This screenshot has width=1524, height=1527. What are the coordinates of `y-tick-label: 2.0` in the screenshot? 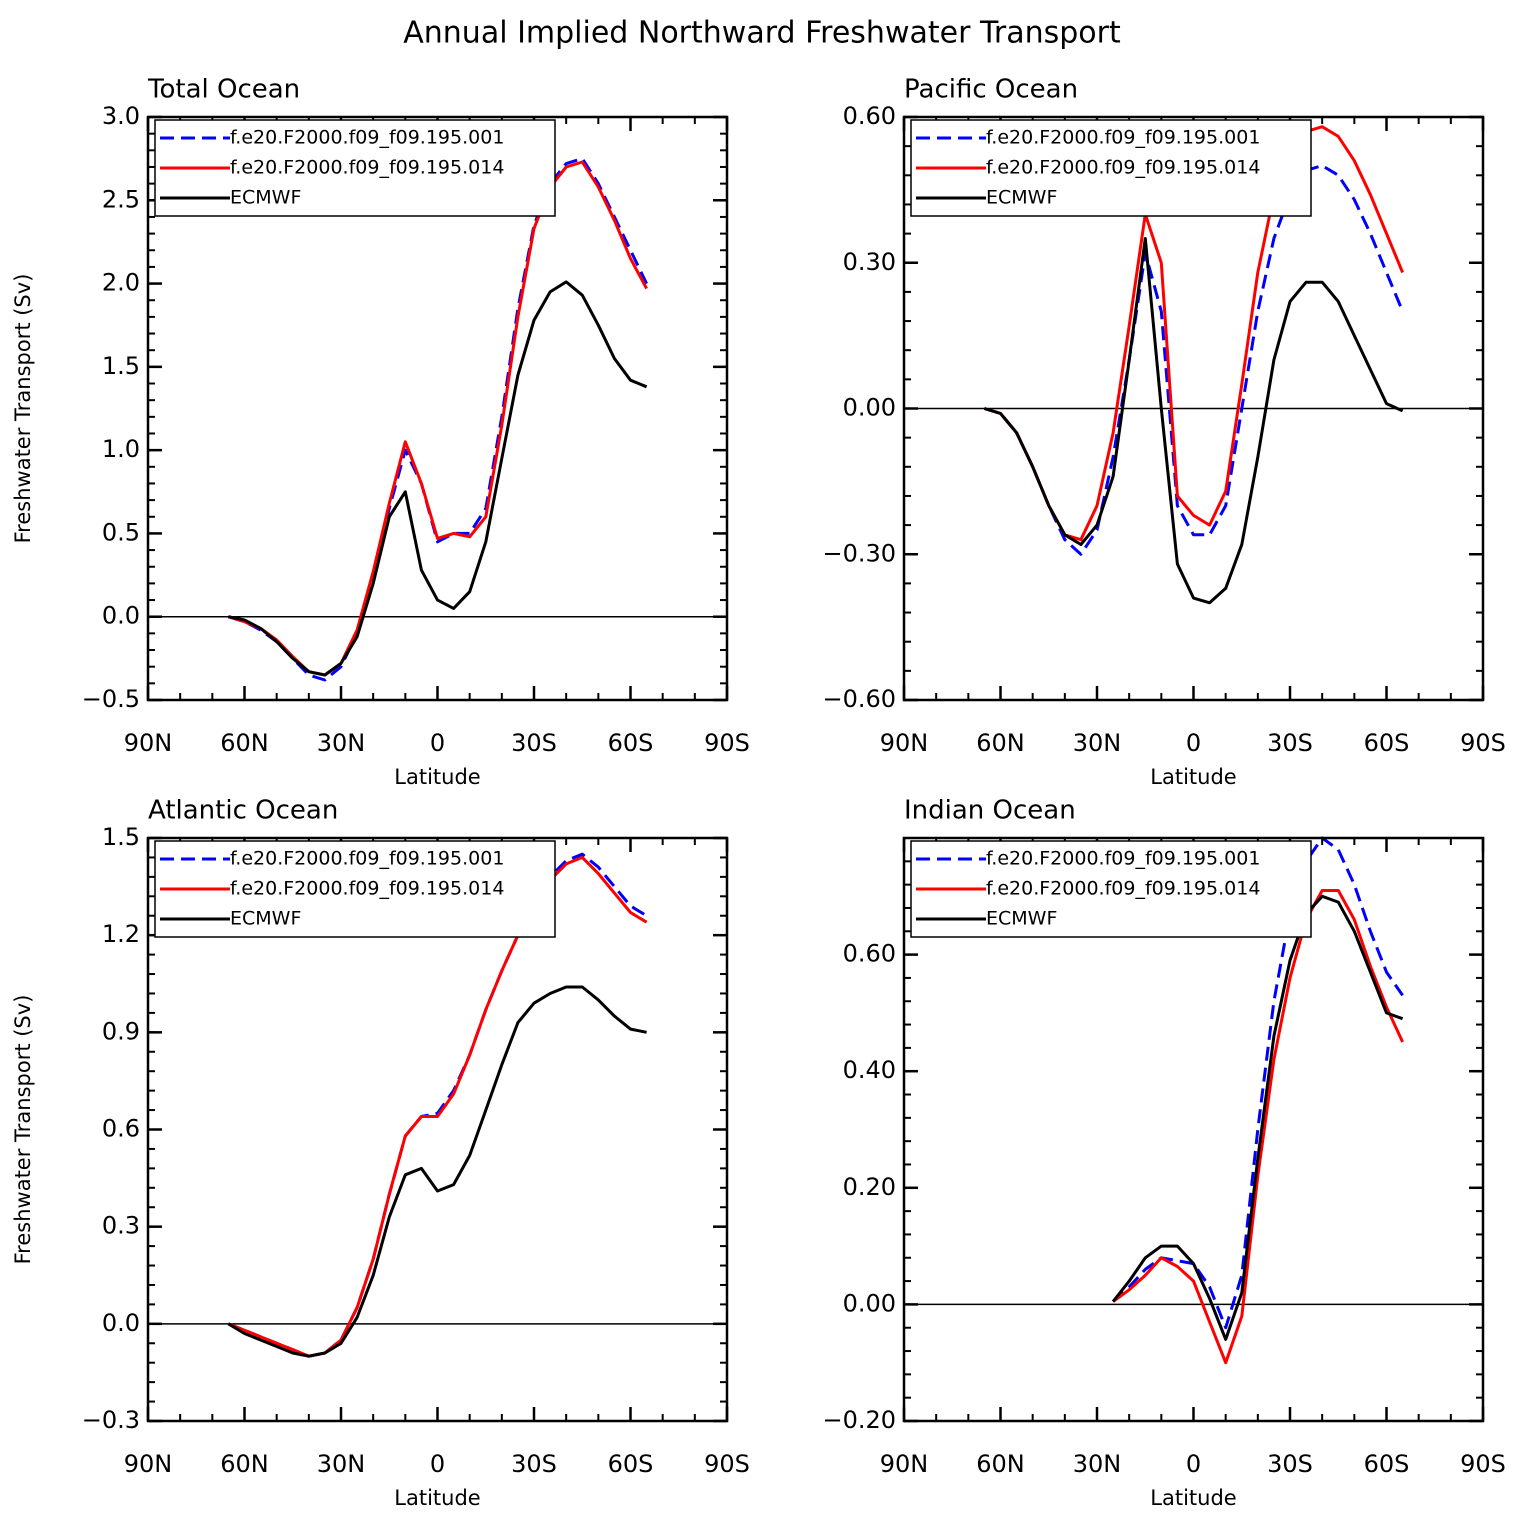 It's located at (121, 283).